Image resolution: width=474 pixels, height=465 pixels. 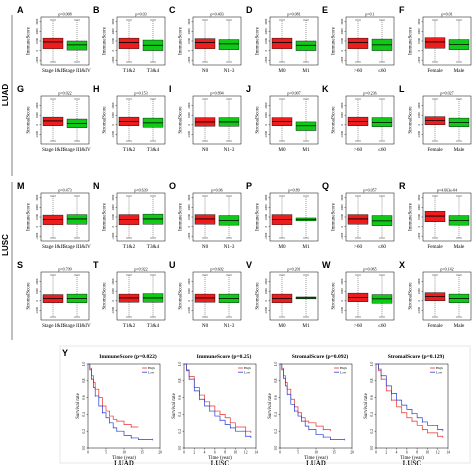 What do you see at coordinates (246, 453) in the screenshot?
I see `km-x-tick-label: 12` at bounding box center [246, 453].